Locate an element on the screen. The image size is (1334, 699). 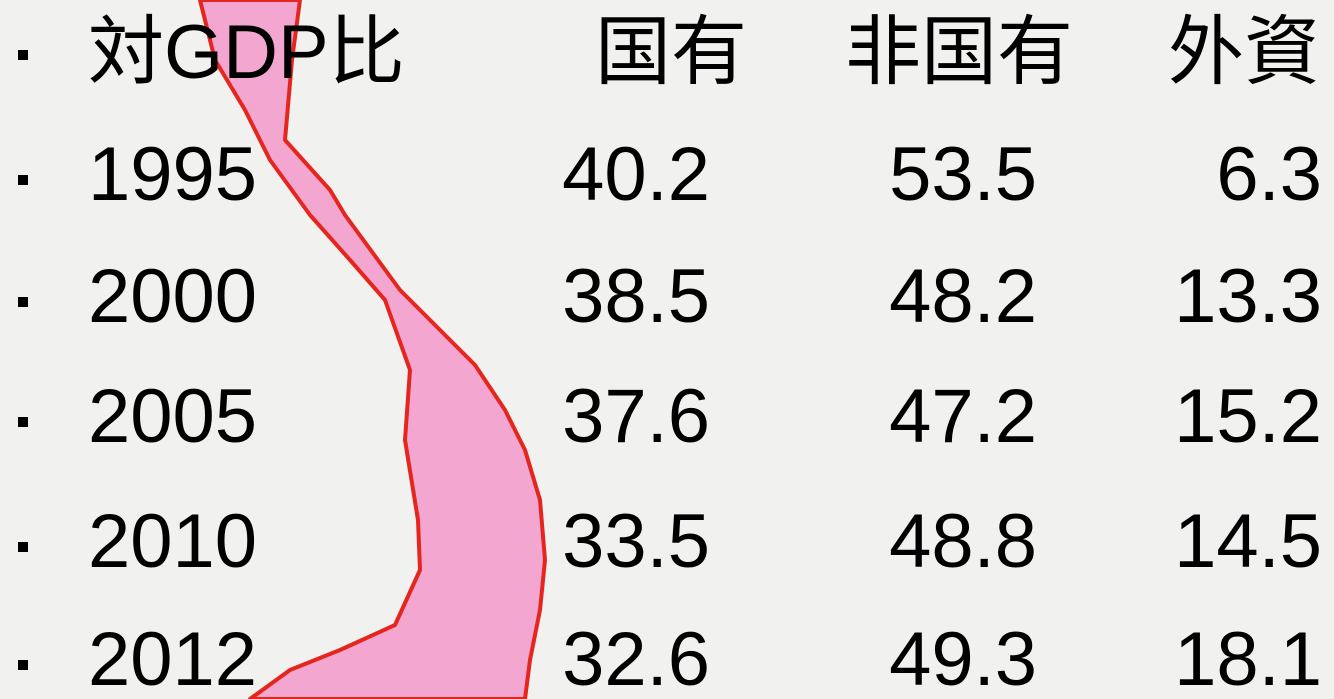
year-cell: 2012 is located at coordinates (172, 658).